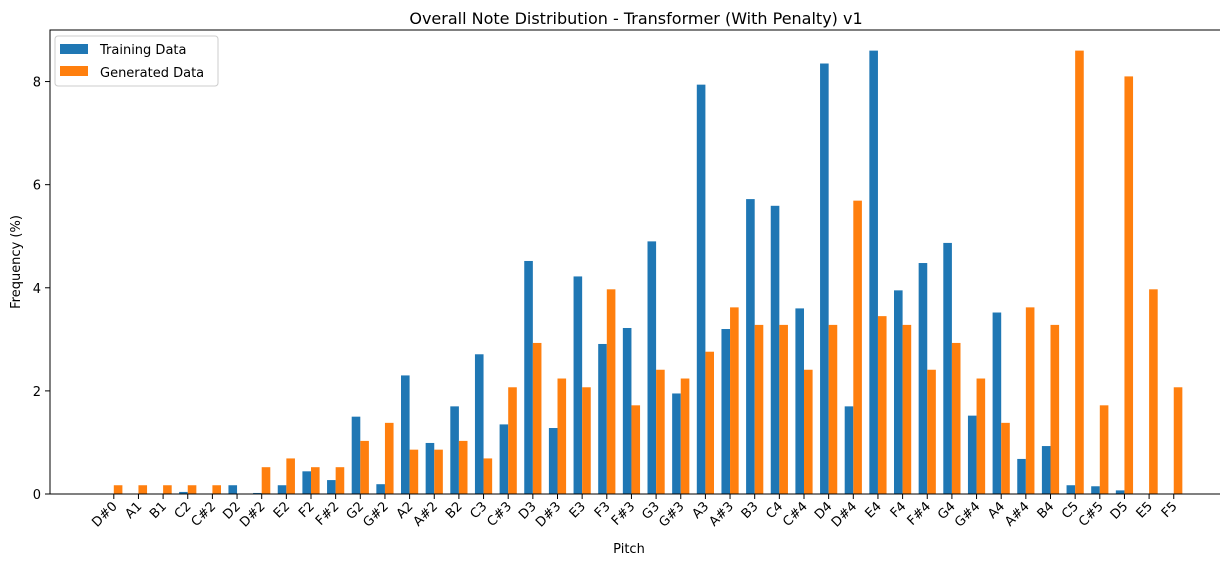 The width and height of the screenshot is (1220, 565). Describe the element at coordinates (315, 480) in the screenshot. I see `bar-generated-F2` at that location.